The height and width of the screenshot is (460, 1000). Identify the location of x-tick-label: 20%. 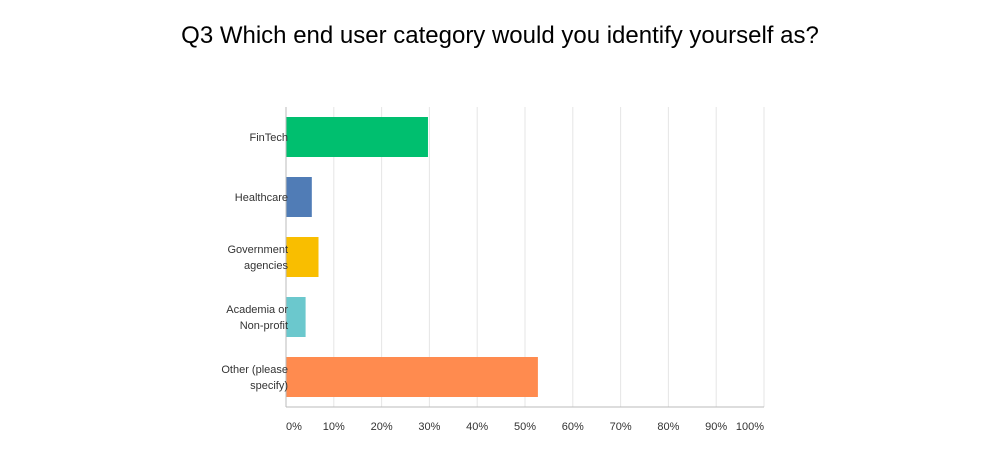
(382, 427).